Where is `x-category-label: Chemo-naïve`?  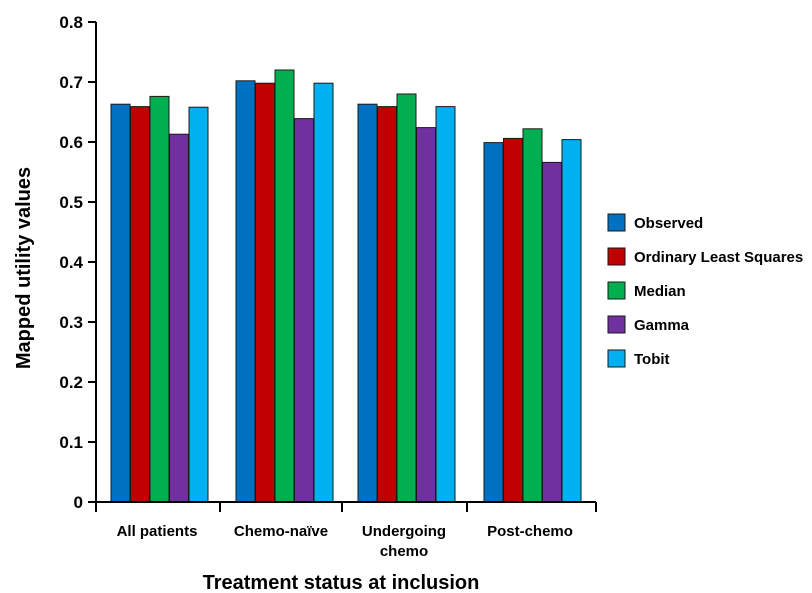
x-category-label: Chemo-naïve is located at coordinates (281, 531).